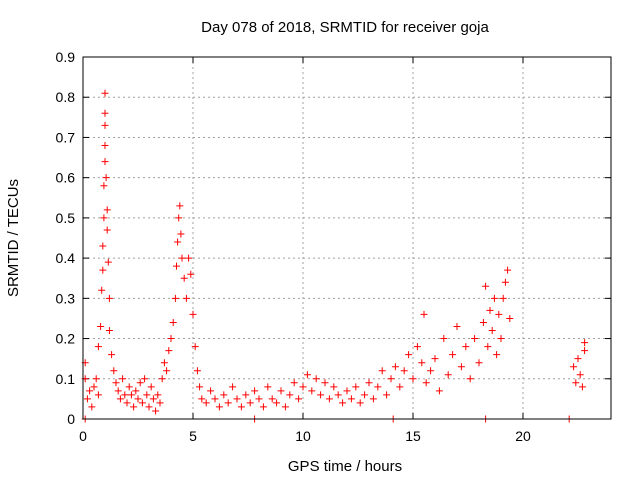  I want to click on y-tick-label: 0.5, so click(66, 218).